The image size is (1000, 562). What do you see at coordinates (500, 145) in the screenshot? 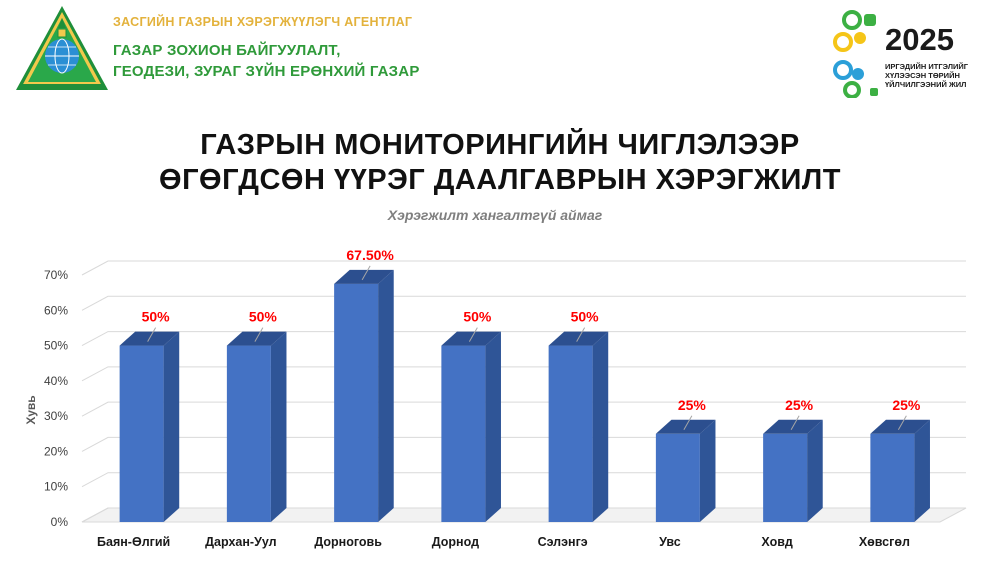
I see `page-title-line1: ГАЗРЫН МОНИТОРИНГИЙН ЧИГЛЭЛЭЭР` at bounding box center [500, 145].